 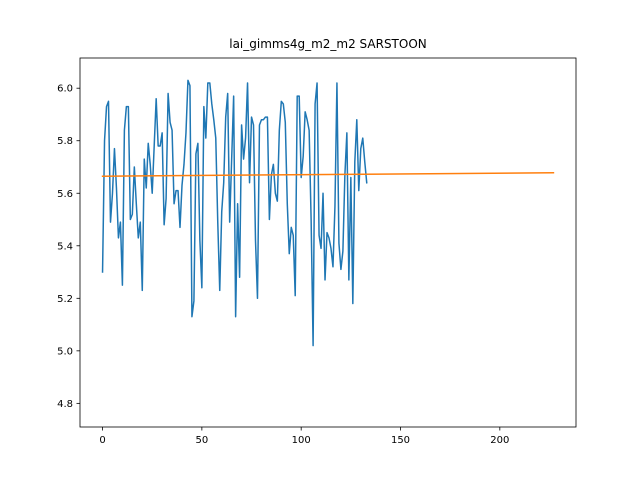 I want to click on y-tick-label: 5.0, so click(x=65, y=351).